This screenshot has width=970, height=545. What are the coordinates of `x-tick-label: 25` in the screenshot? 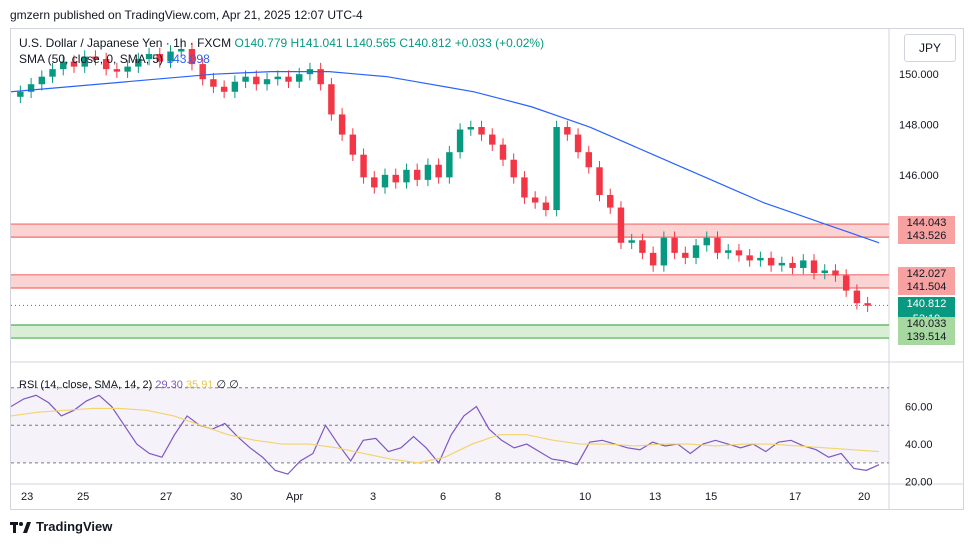 It's located at (83, 497).